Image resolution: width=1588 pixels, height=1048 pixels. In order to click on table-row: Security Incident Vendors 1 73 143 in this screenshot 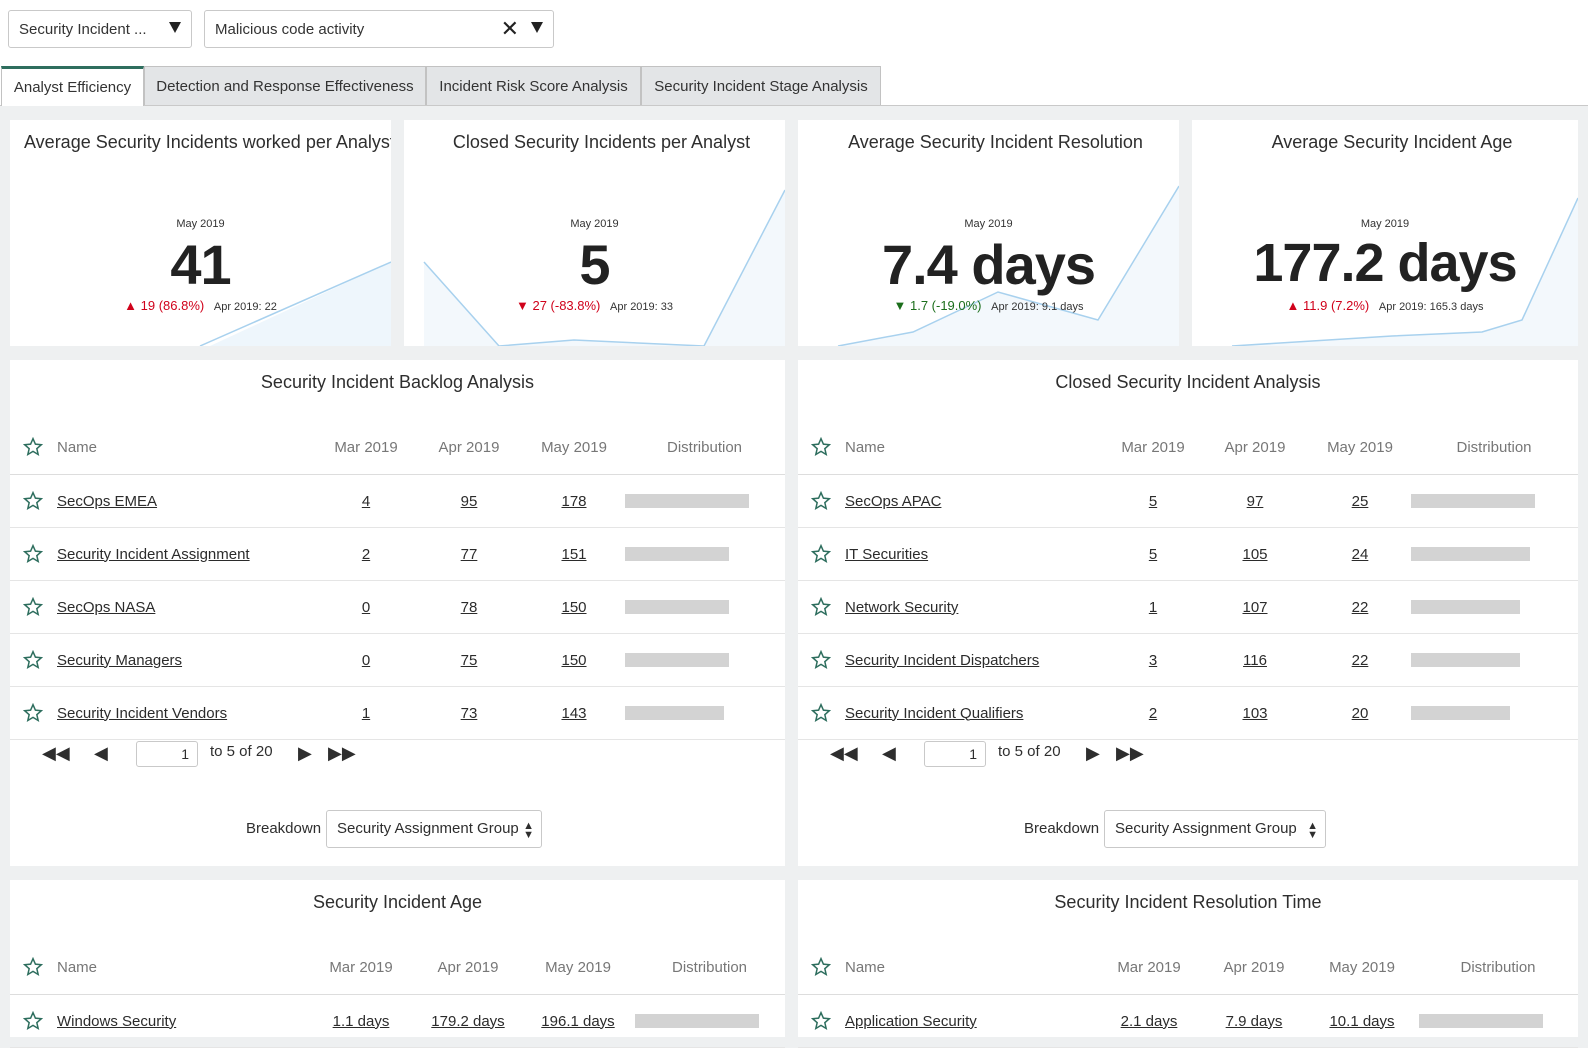, I will do `click(397, 713)`.